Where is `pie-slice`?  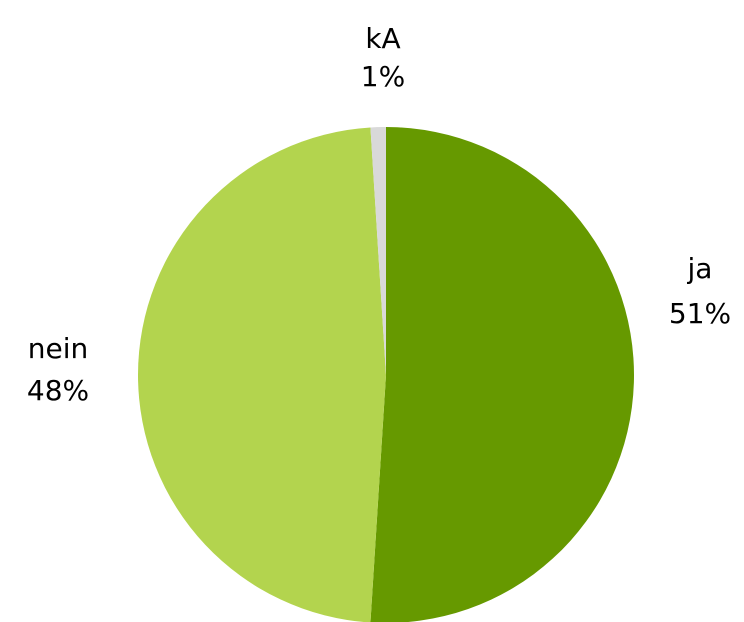 pie-slice is located at coordinates (378, 251).